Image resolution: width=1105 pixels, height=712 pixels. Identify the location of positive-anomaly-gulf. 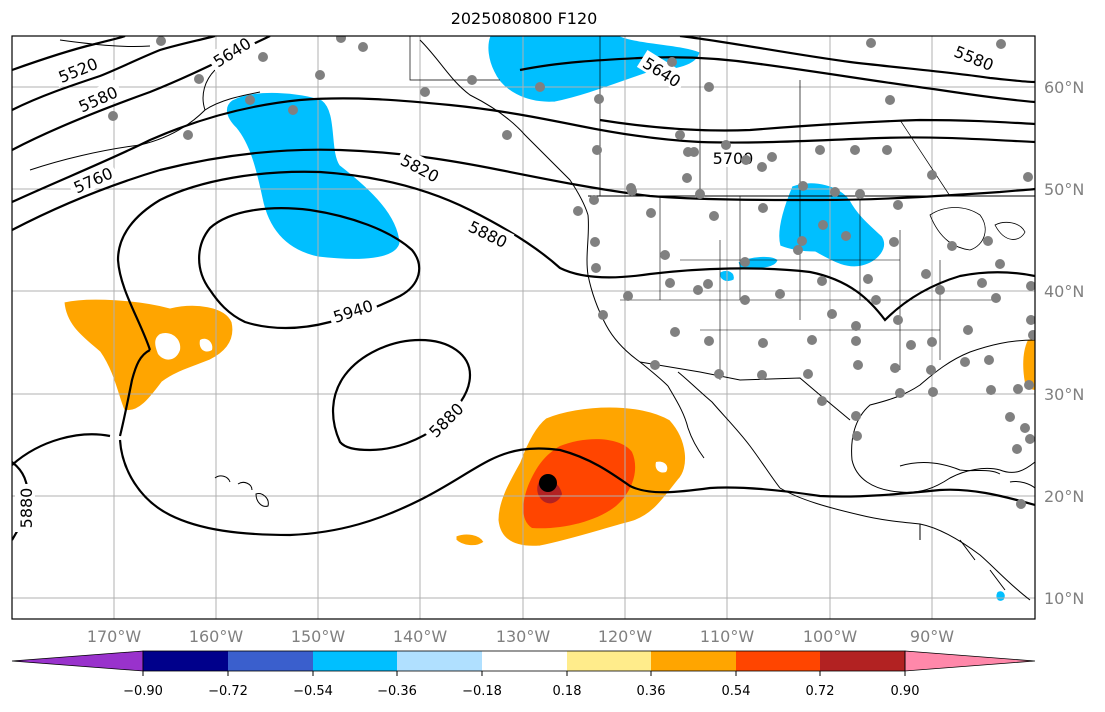
(1029, 364).